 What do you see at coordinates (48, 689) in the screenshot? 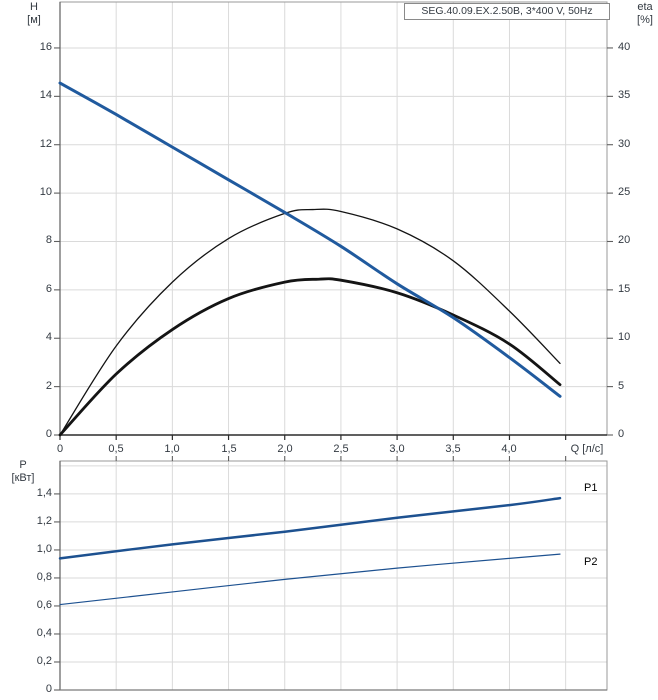
I see `p-axis-tick-0: 0` at bounding box center [48, 689].